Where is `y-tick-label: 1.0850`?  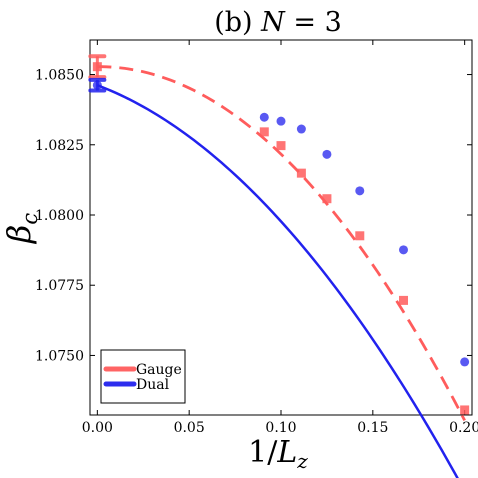 y-tick-label: 1.0850 is located at coordinates (59, 76).